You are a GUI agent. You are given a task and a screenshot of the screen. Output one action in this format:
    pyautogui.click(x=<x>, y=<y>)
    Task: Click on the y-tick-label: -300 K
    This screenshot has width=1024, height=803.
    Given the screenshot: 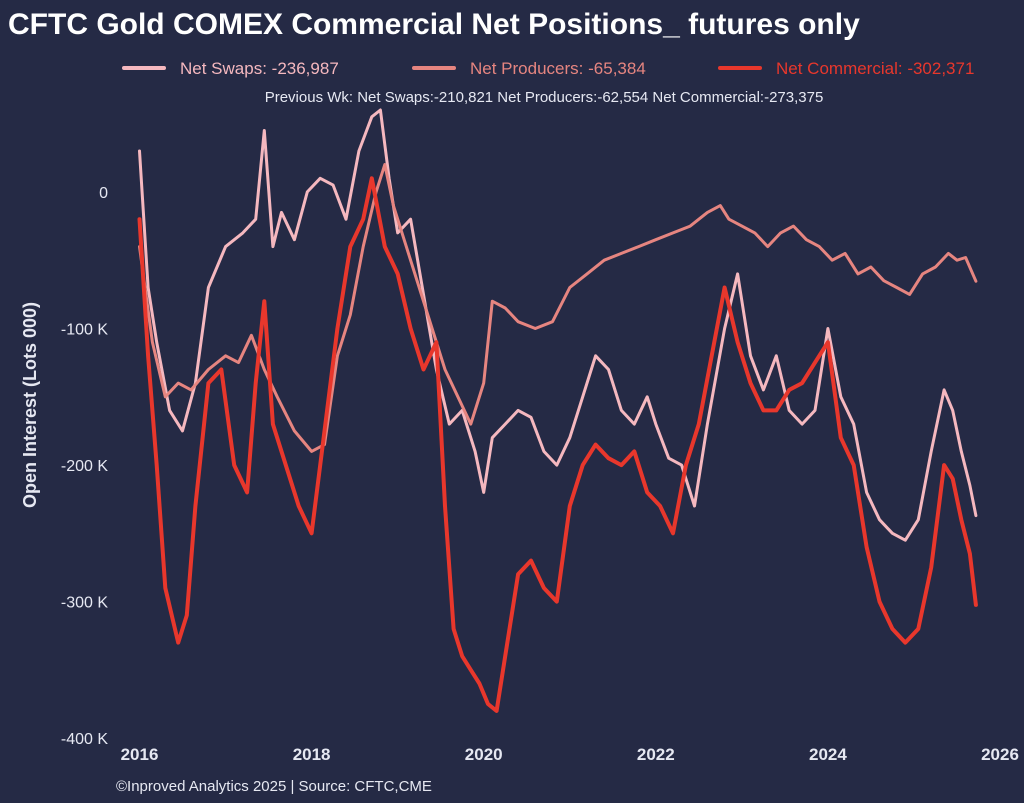 What is the action you would take?
    pyautogui.click(x=84, y=603)
    